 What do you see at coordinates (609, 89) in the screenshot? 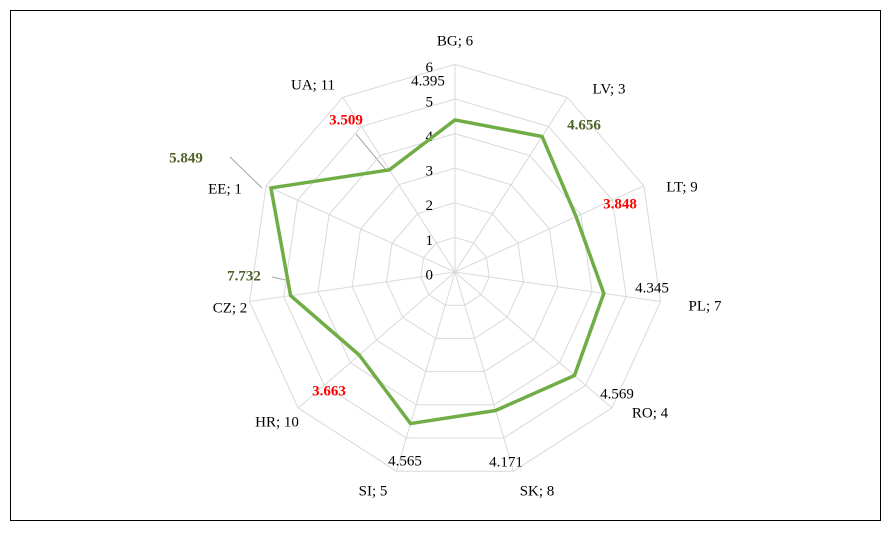
I see `category-label: LV; 3` at bounding box center [609, 89].